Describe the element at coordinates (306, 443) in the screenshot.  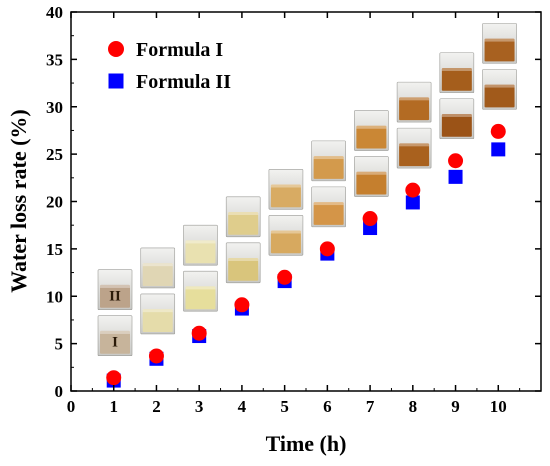
I see `x-axis-title: Time (h)` at that location.